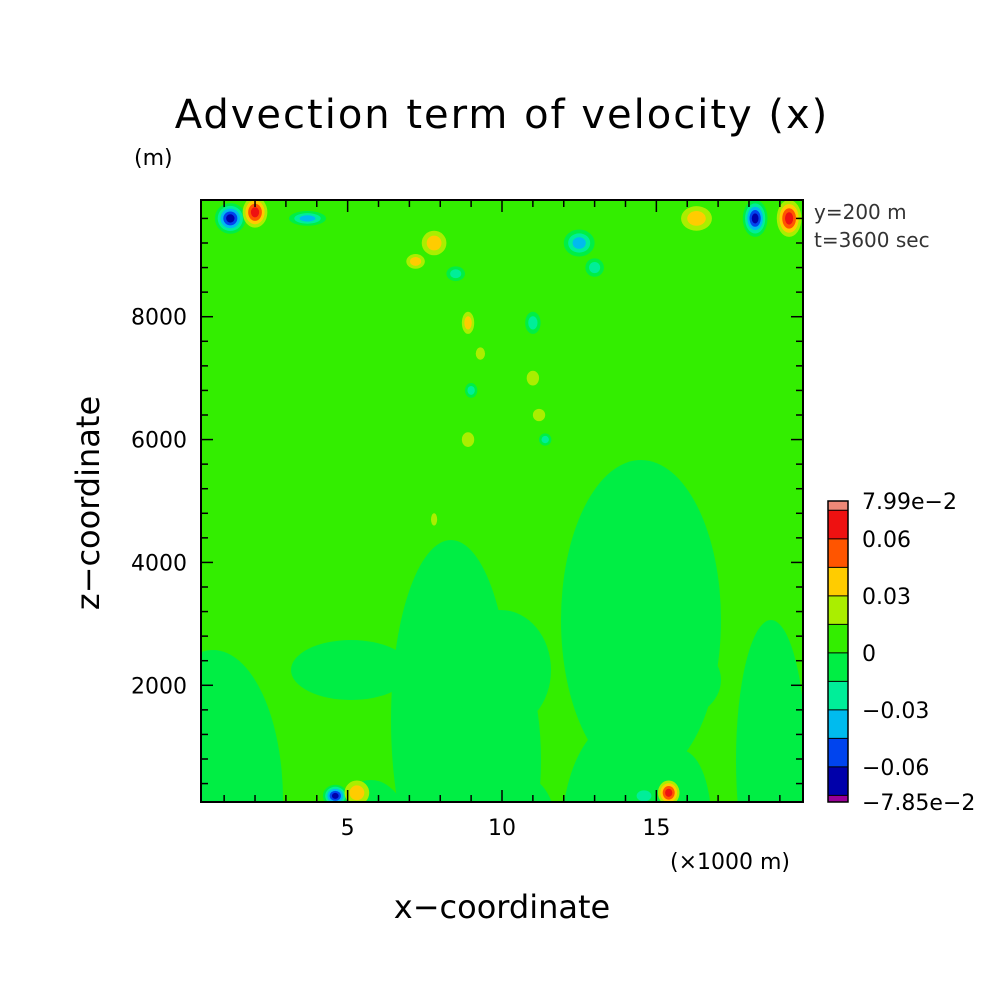 Image resolution: width=1004 pixels, height=1004 pixels. I want to click on colorbar-label: 0.03, so click(886, 597).